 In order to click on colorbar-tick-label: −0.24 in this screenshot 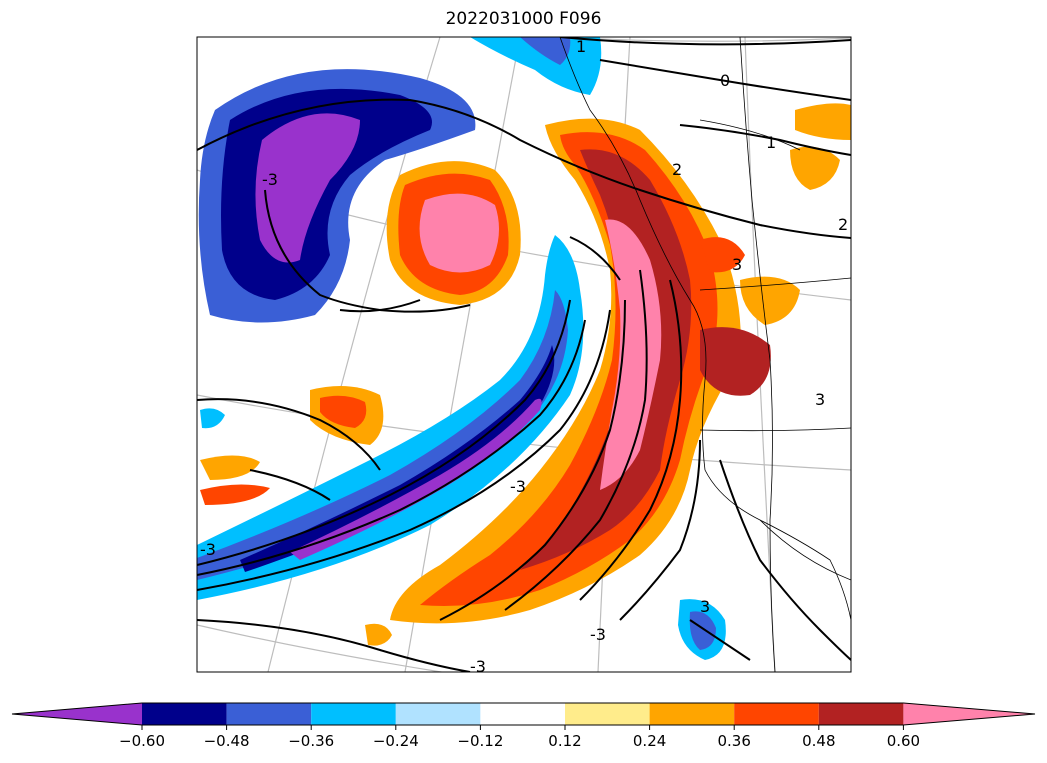, I will do `click(396, 741)`.